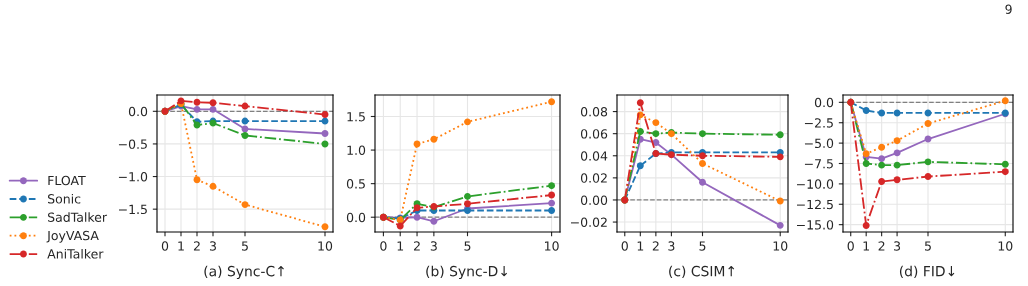  What do you see at coordinates (594, 156) in the screenshot?
I see `y-tick-label: 0.04` at bounding box center [594, 156].